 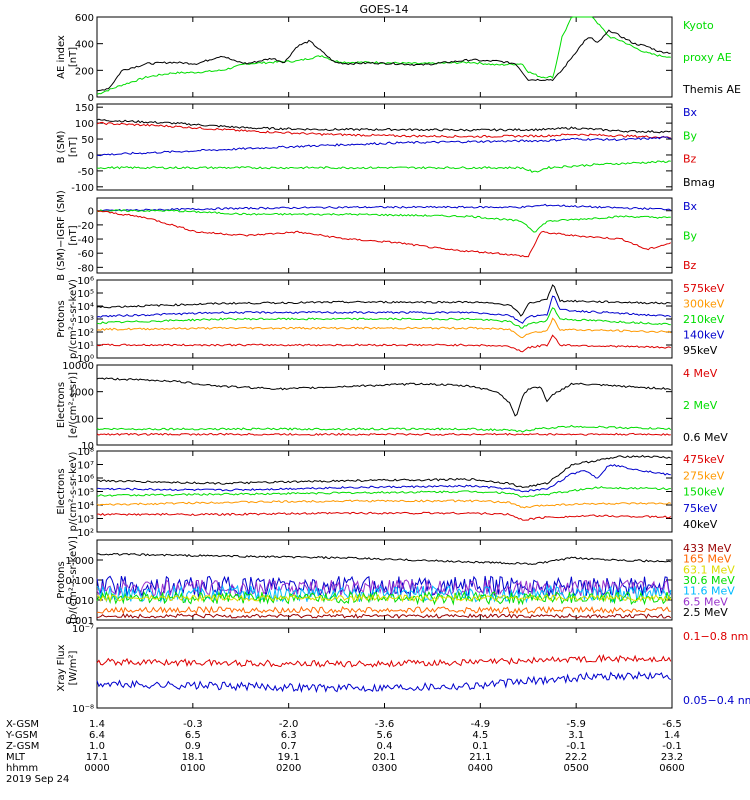 I want to click on ephem-row-label: MLT, so click(x=16, y=757).